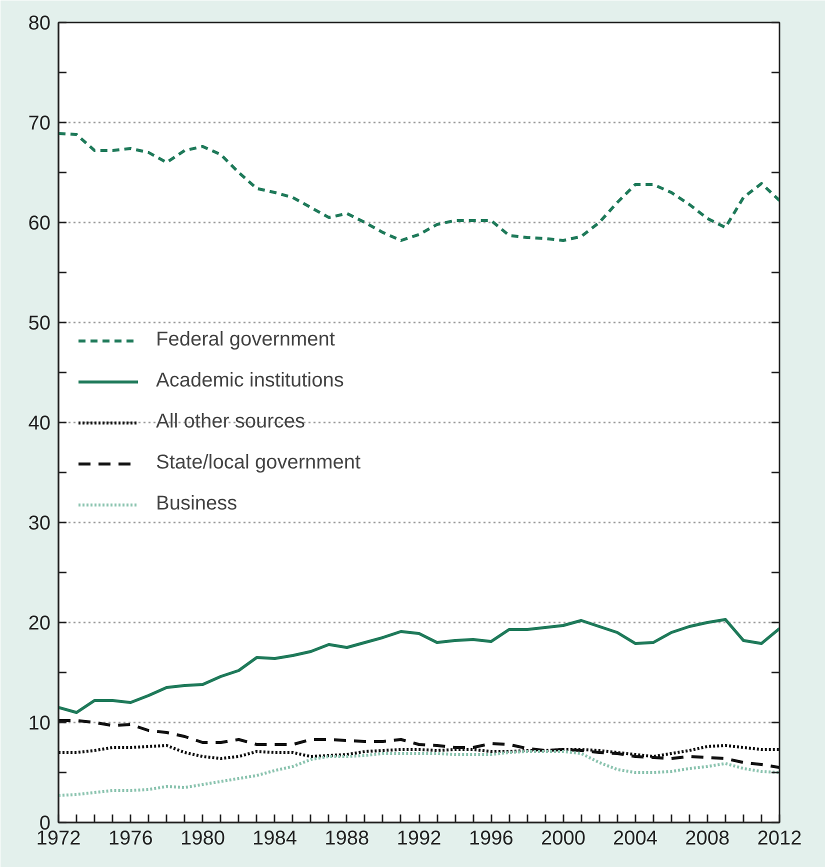  What do you see at coordinates (419, 839) in the screenshot?
I see `x-tick-label: 1992` at bounding box center [419, 839].